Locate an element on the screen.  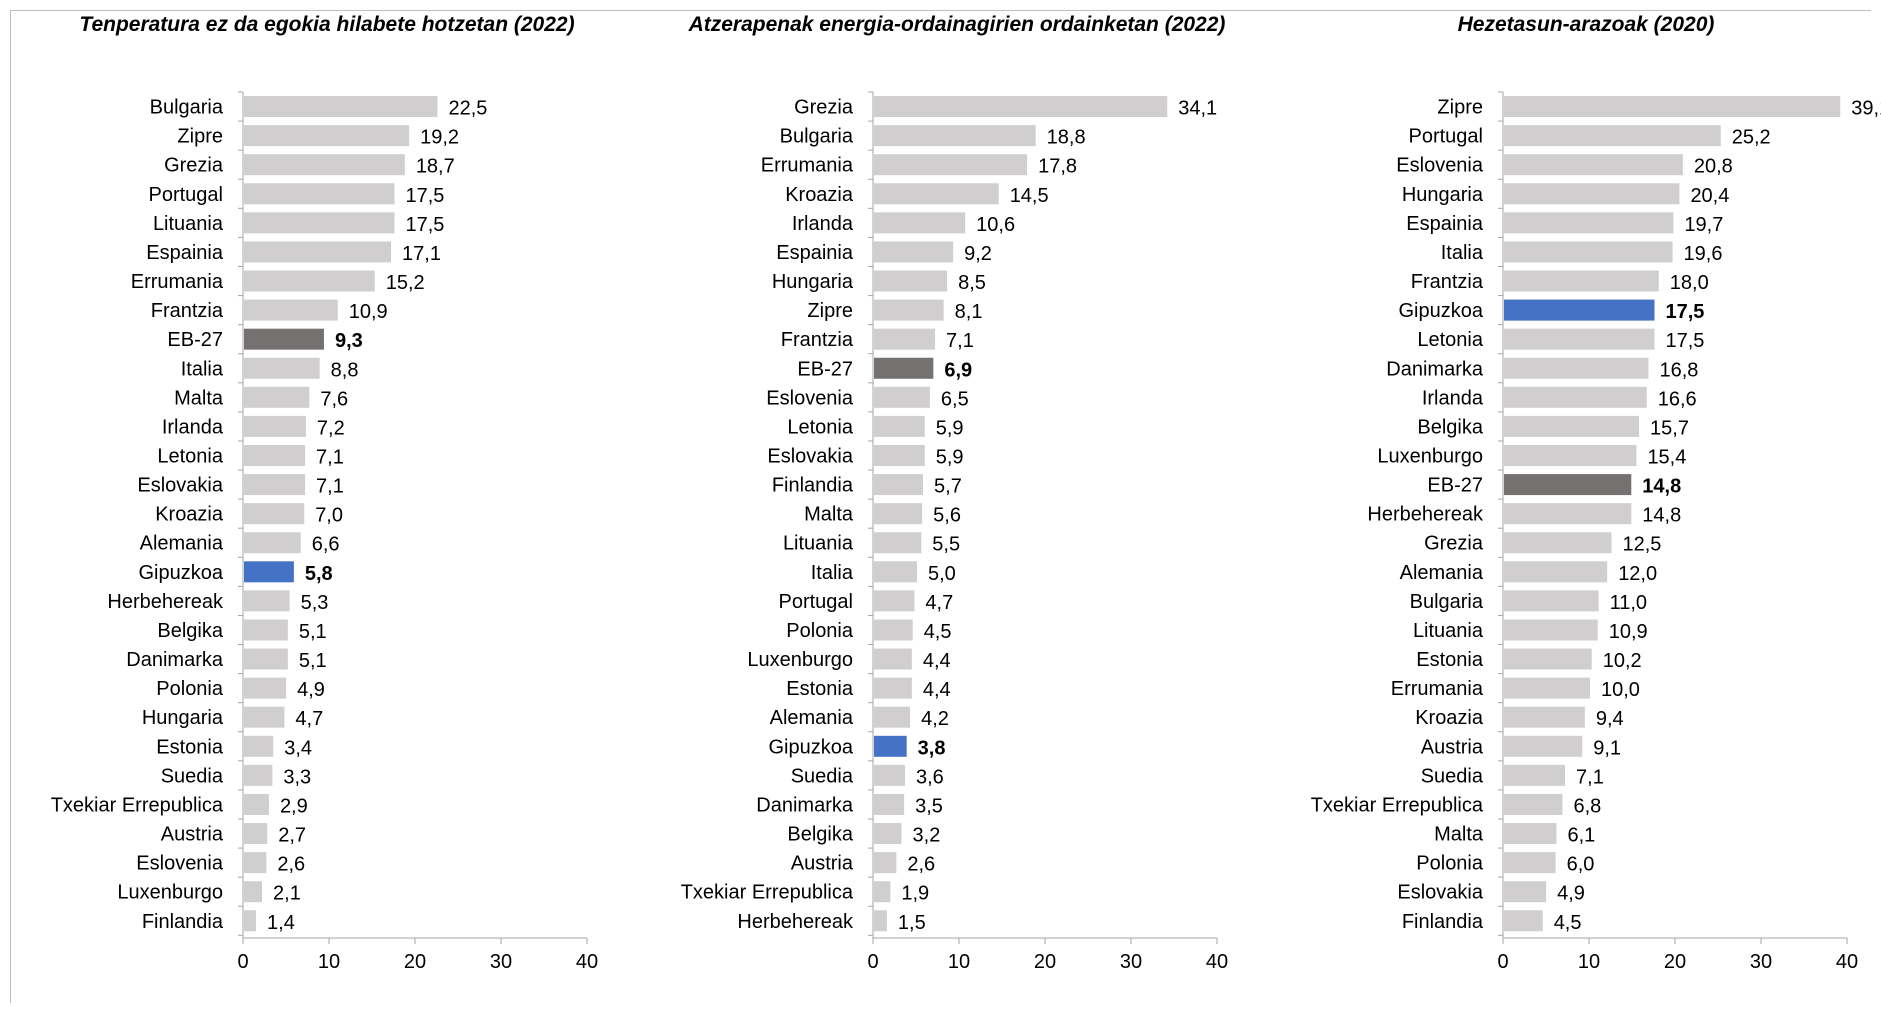
category-label: Luxenburgo is located at coordinates (800, 660).